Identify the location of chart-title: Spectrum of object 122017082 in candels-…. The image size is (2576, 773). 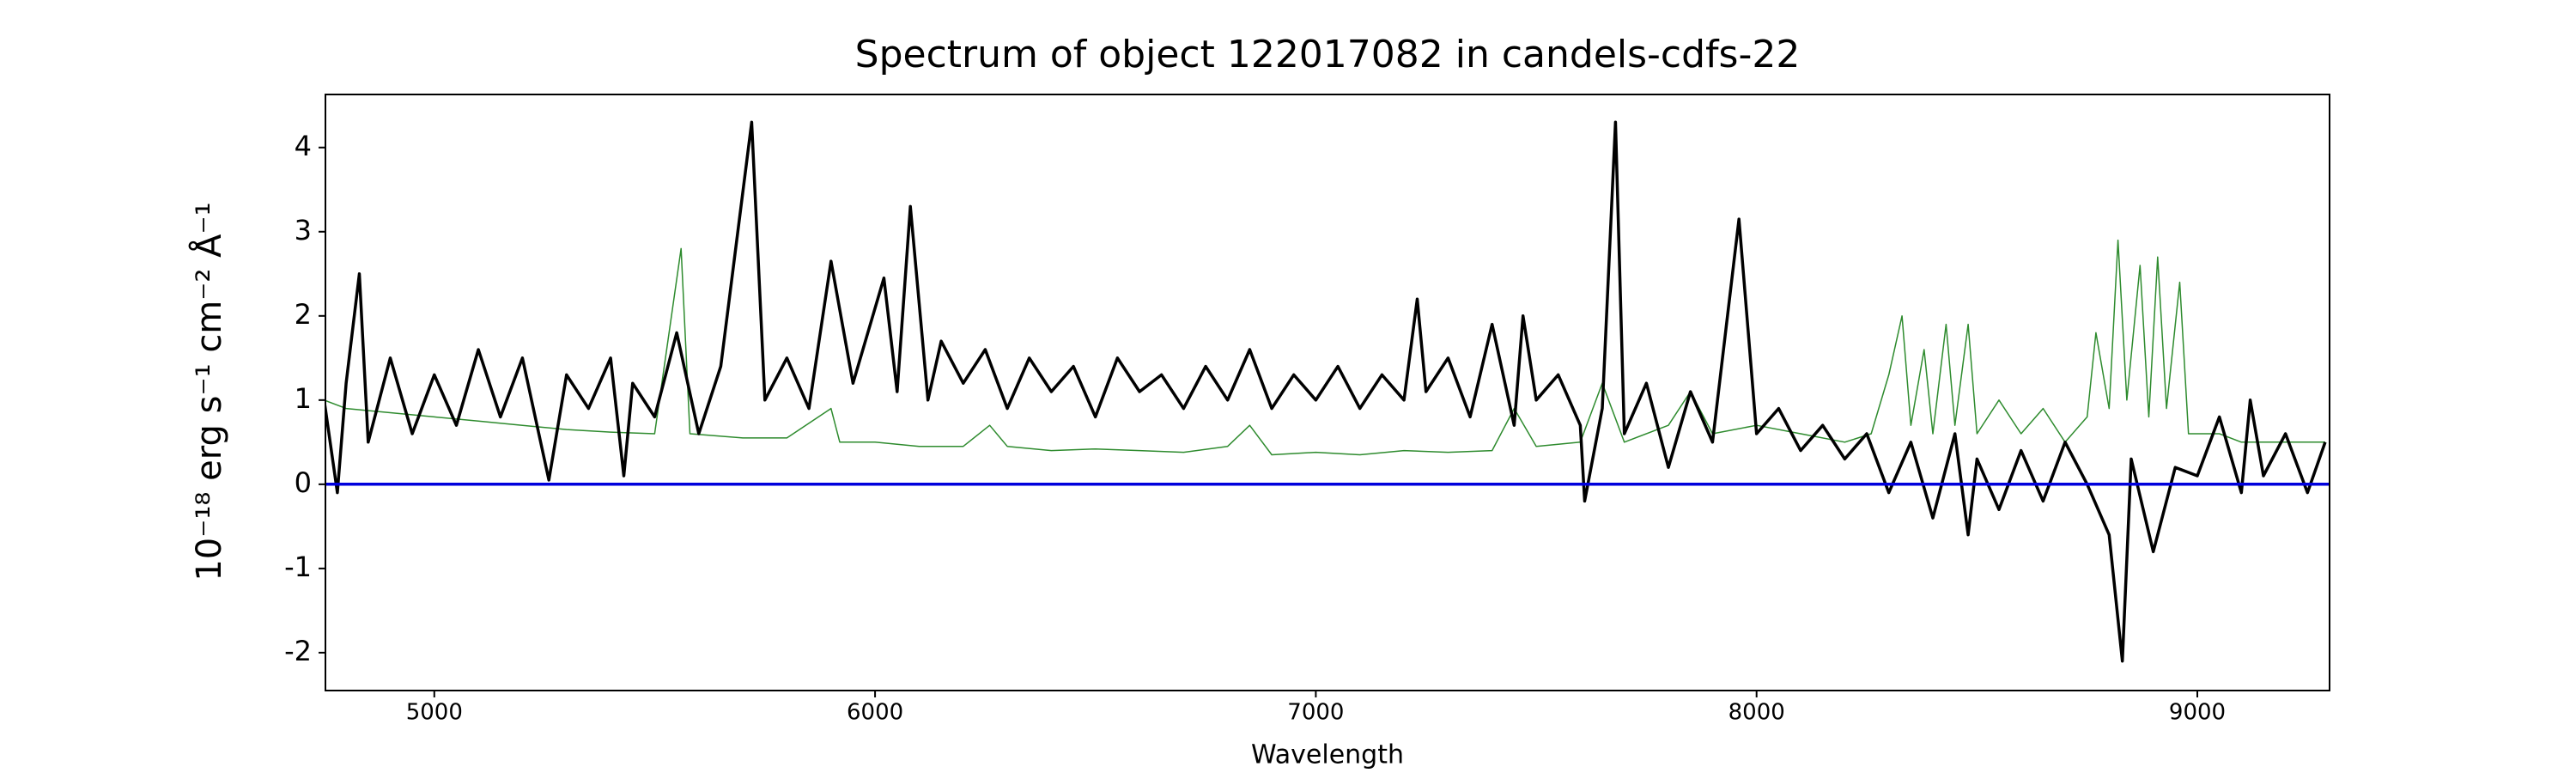
(1328, 55).